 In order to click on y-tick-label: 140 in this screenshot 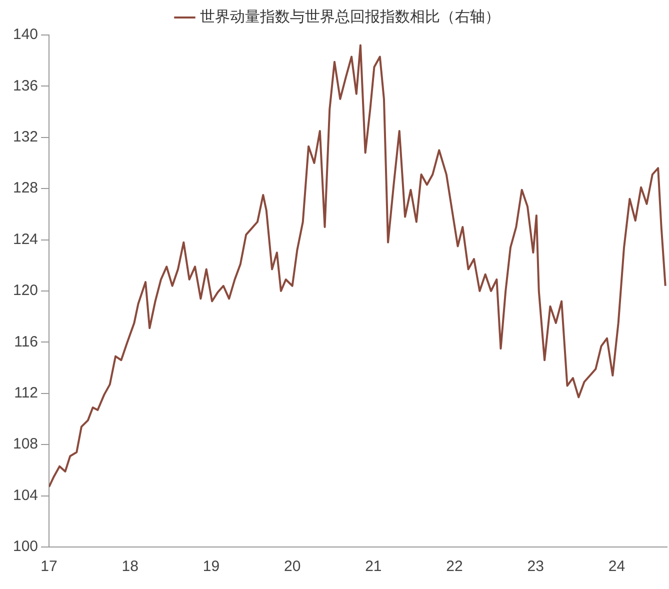, I will do `click(25, 35)`.